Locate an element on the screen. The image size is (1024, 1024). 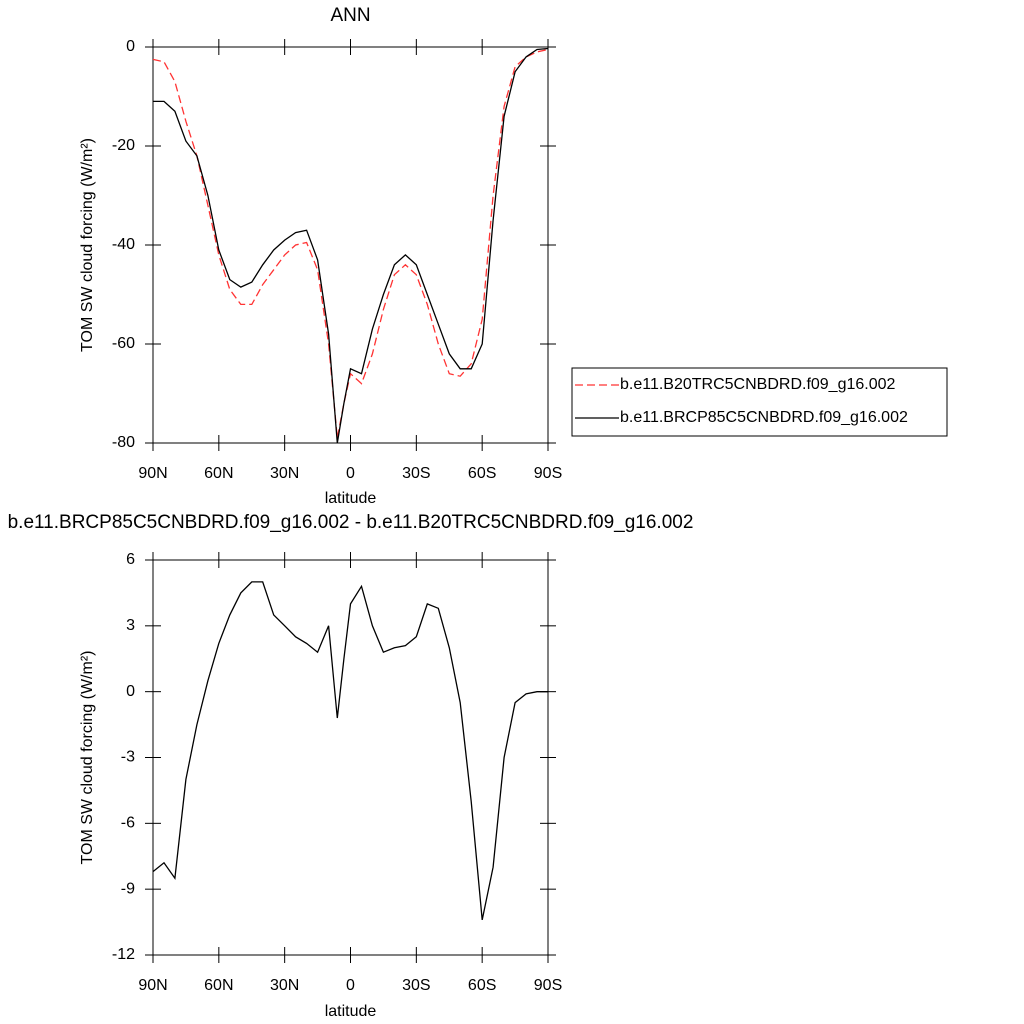
y-tick-label: -60 is located at coordinates (123, 343).